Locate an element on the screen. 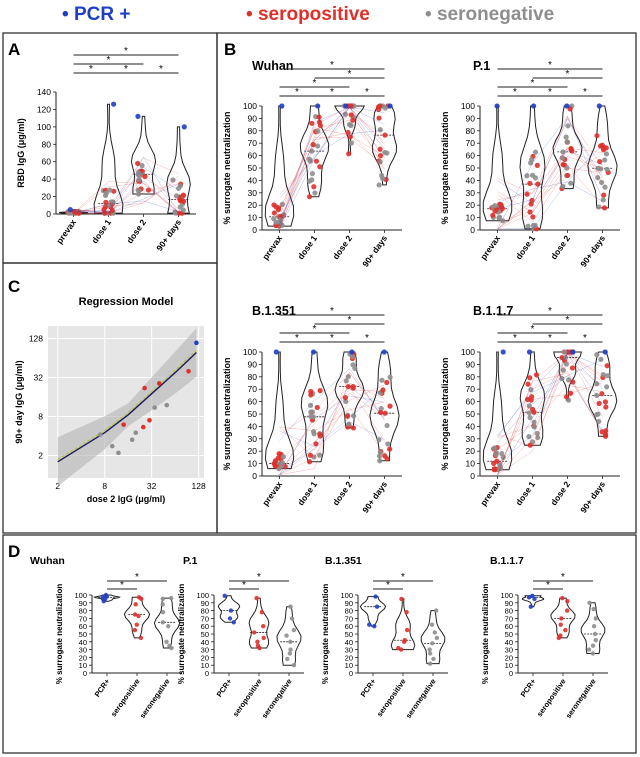 The width and height of the screenshot is (640, 757). chart-title: P.1 is located at coordinates (481, 66).